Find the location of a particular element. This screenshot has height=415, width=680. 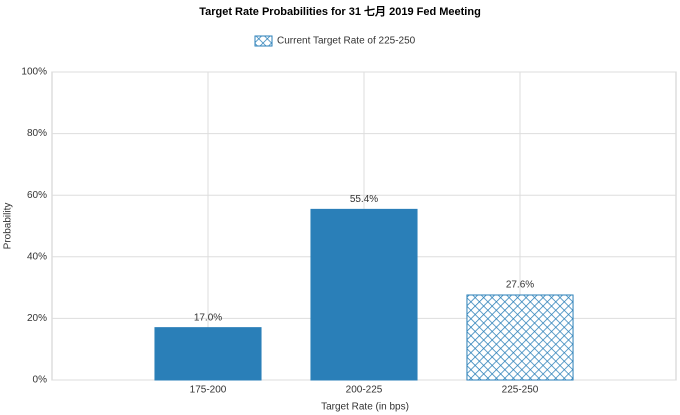

y-tick-label: 80% is located at coordinates (37, 133).